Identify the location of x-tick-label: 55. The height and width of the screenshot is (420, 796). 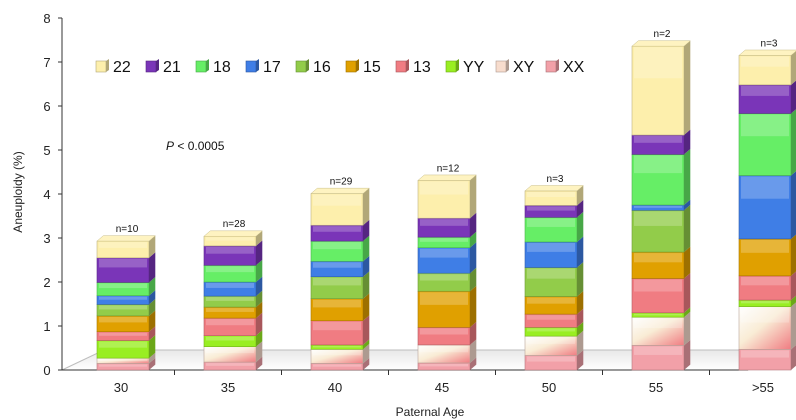
(656, 387).